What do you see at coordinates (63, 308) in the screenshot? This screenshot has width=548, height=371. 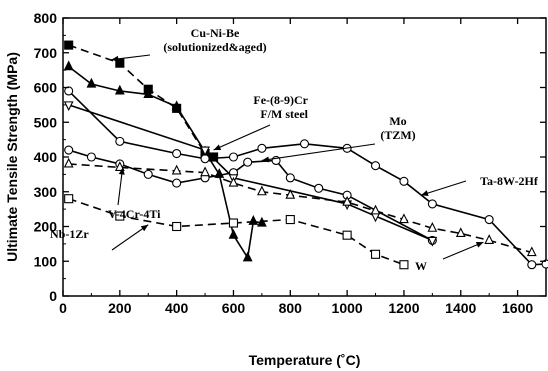 I see `x-tick-label: 0` at bounding box center [63, 308].